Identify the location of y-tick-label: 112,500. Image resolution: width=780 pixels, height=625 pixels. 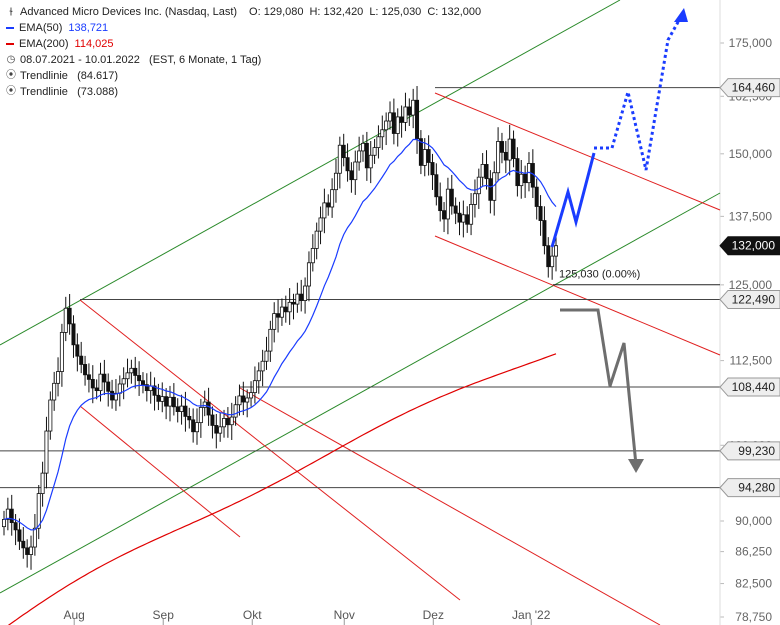
(751, 361).